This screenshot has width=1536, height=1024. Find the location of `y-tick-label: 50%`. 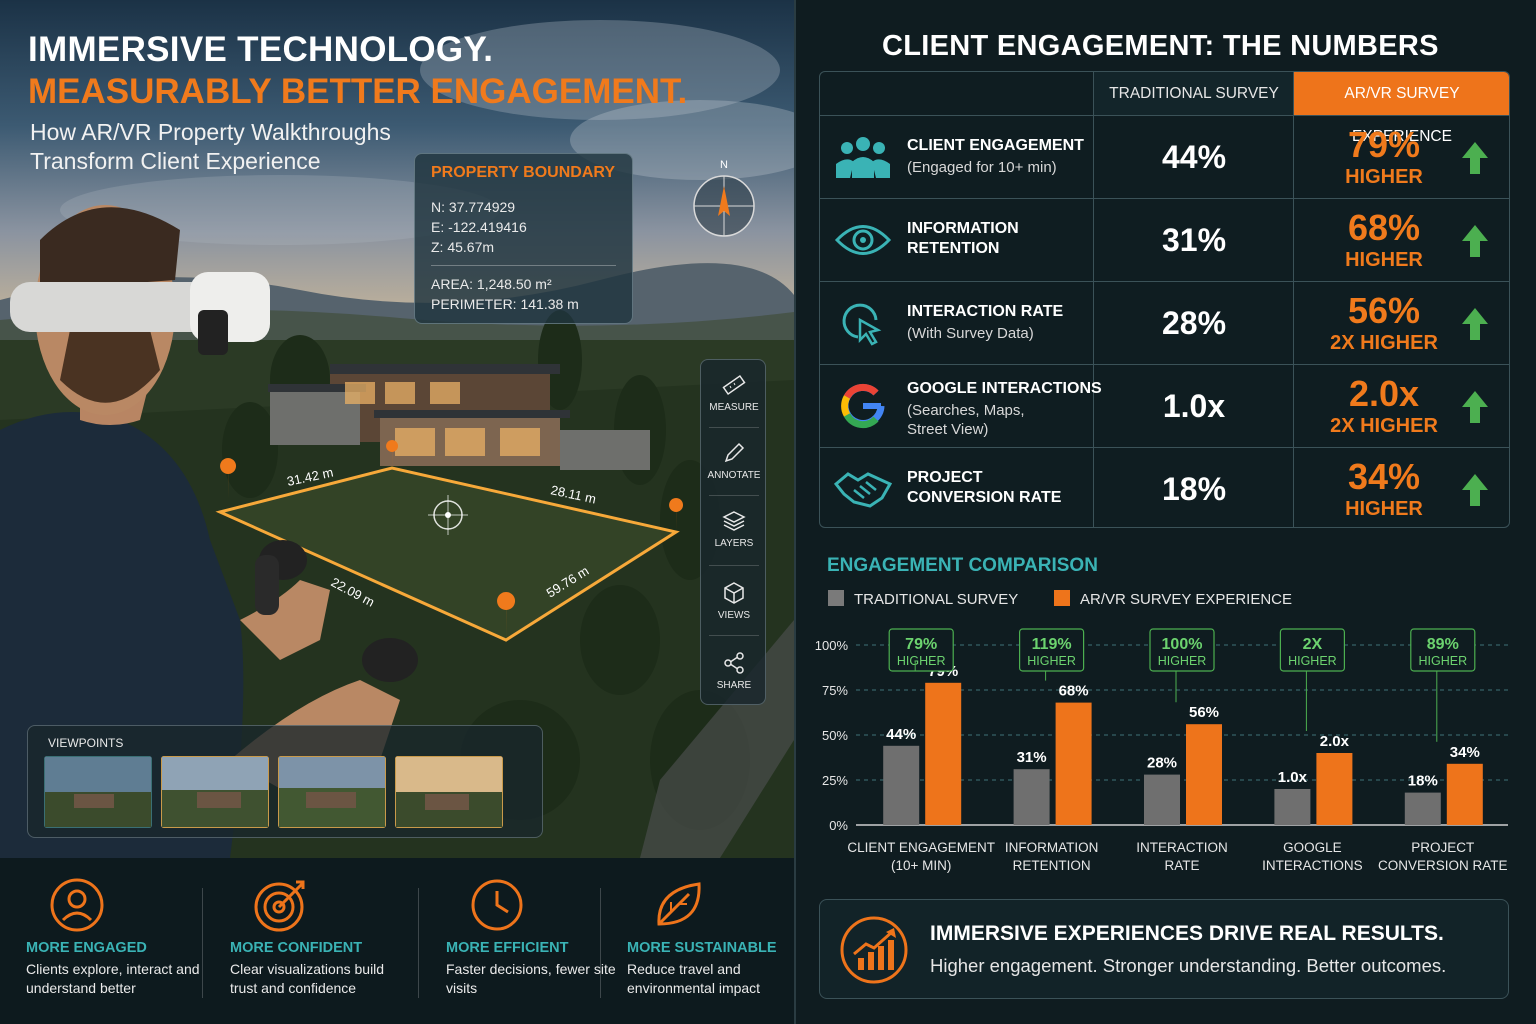

y-tick-label: 50% is located at coordinates (835, 735).